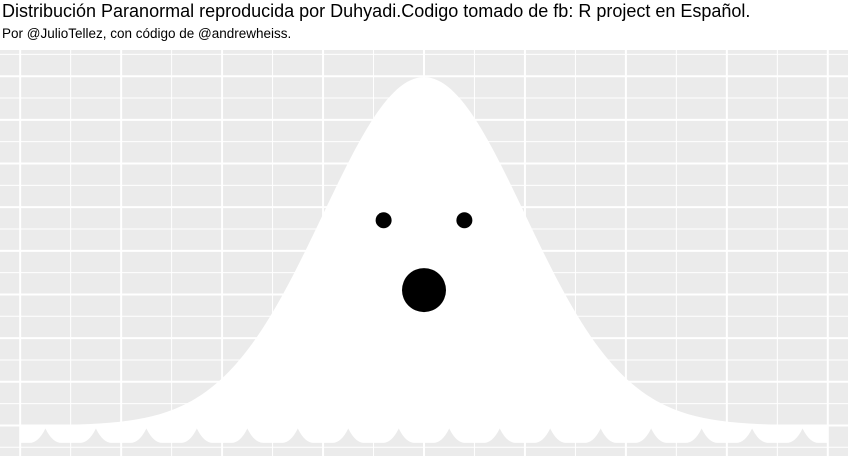 The image size is (850, 463). I want to click on ghost-eye-right, so click(464, 220).